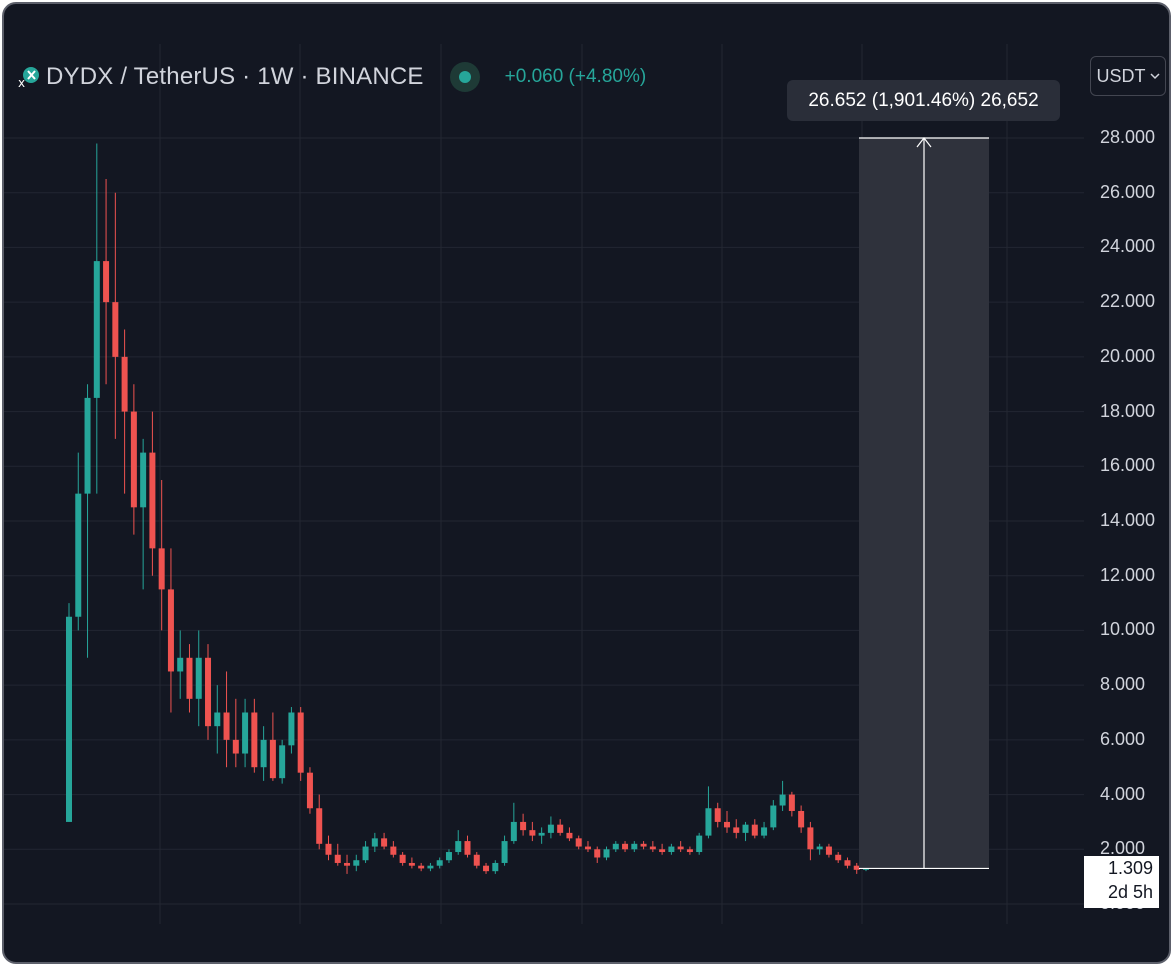  I want to click on svg-text: x, so click(21, 82).